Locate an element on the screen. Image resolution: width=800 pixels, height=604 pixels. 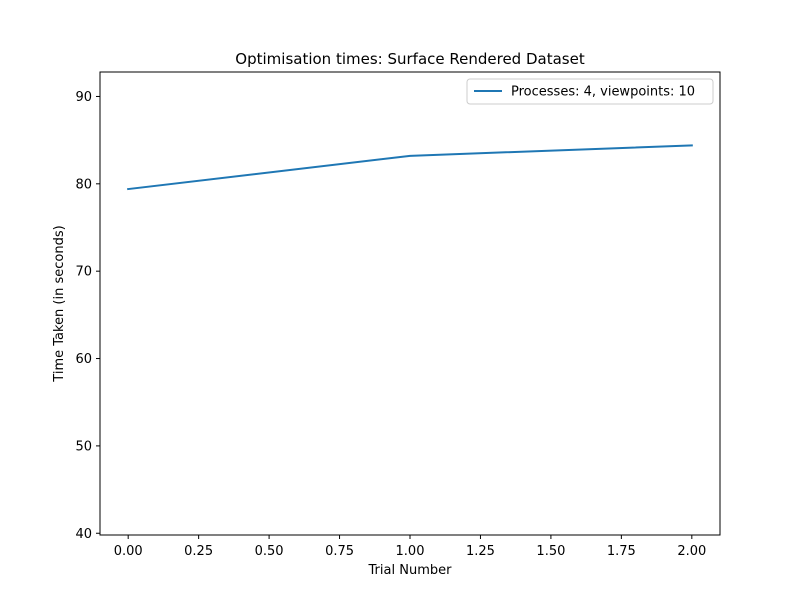
legend-entry-label: Processes: 4, viewpoints: 10 is located at coordinates (603, 92).